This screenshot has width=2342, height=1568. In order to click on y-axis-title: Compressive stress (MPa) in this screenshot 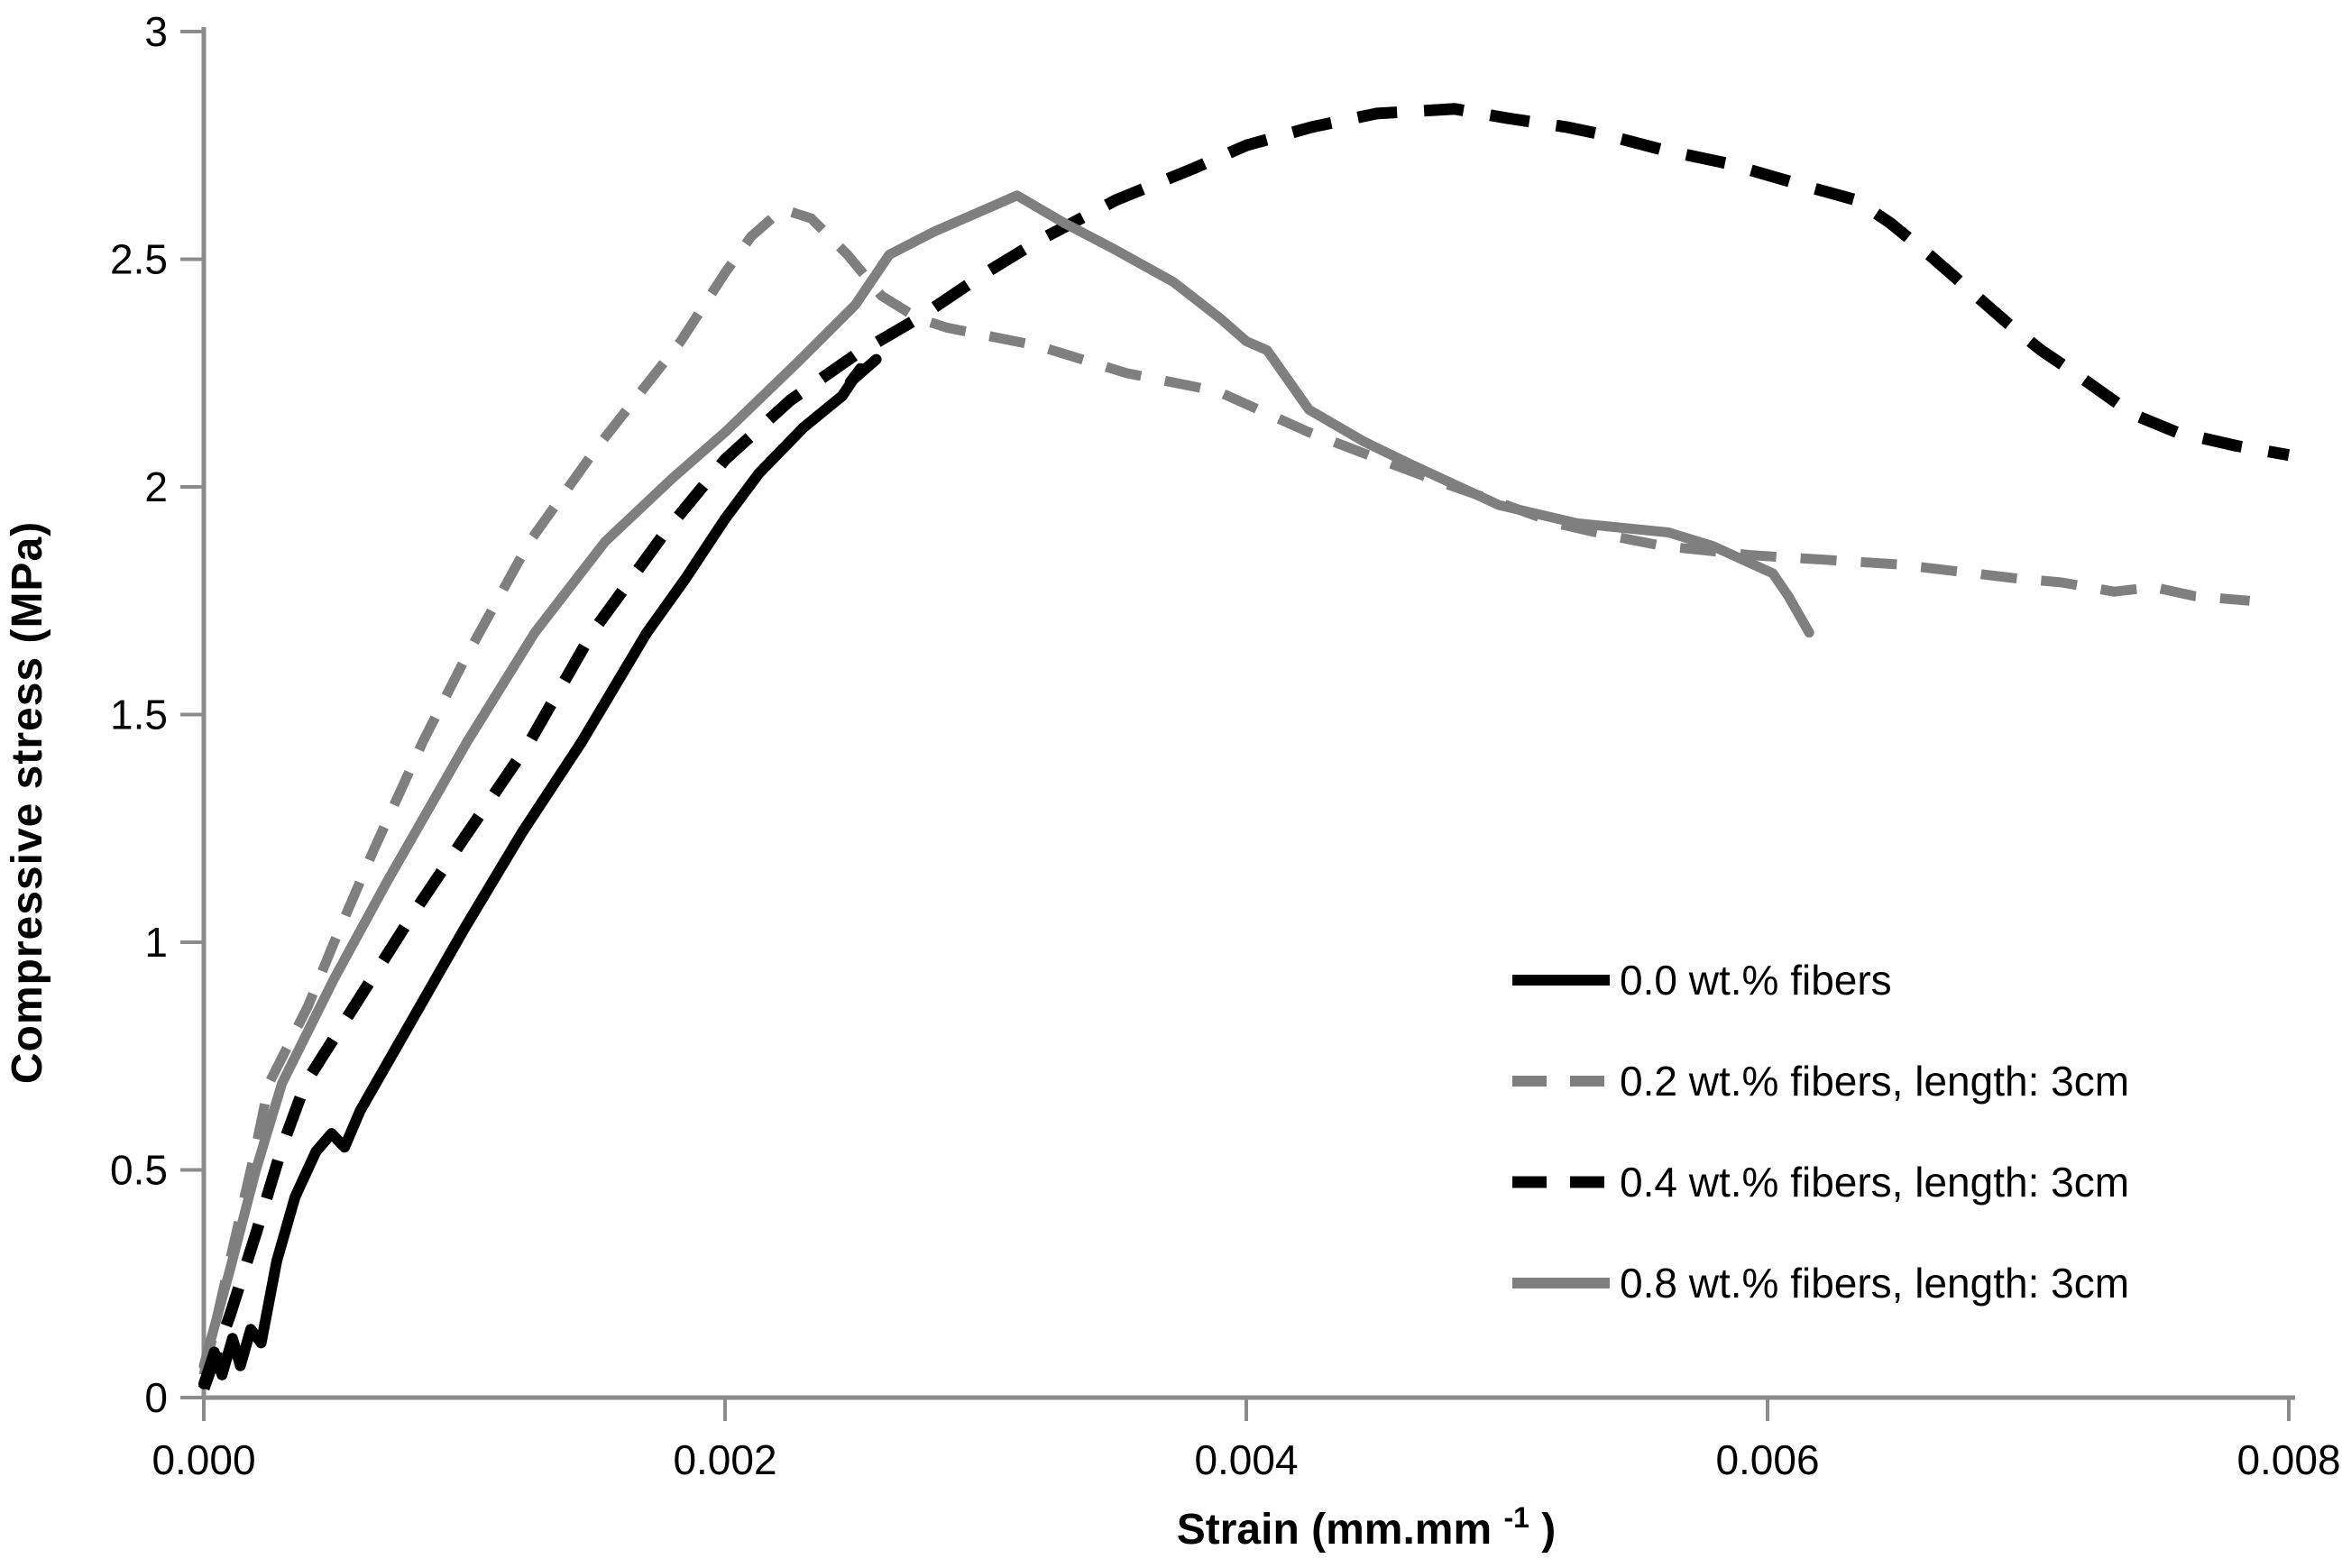, I will do `click(28, 802)`.